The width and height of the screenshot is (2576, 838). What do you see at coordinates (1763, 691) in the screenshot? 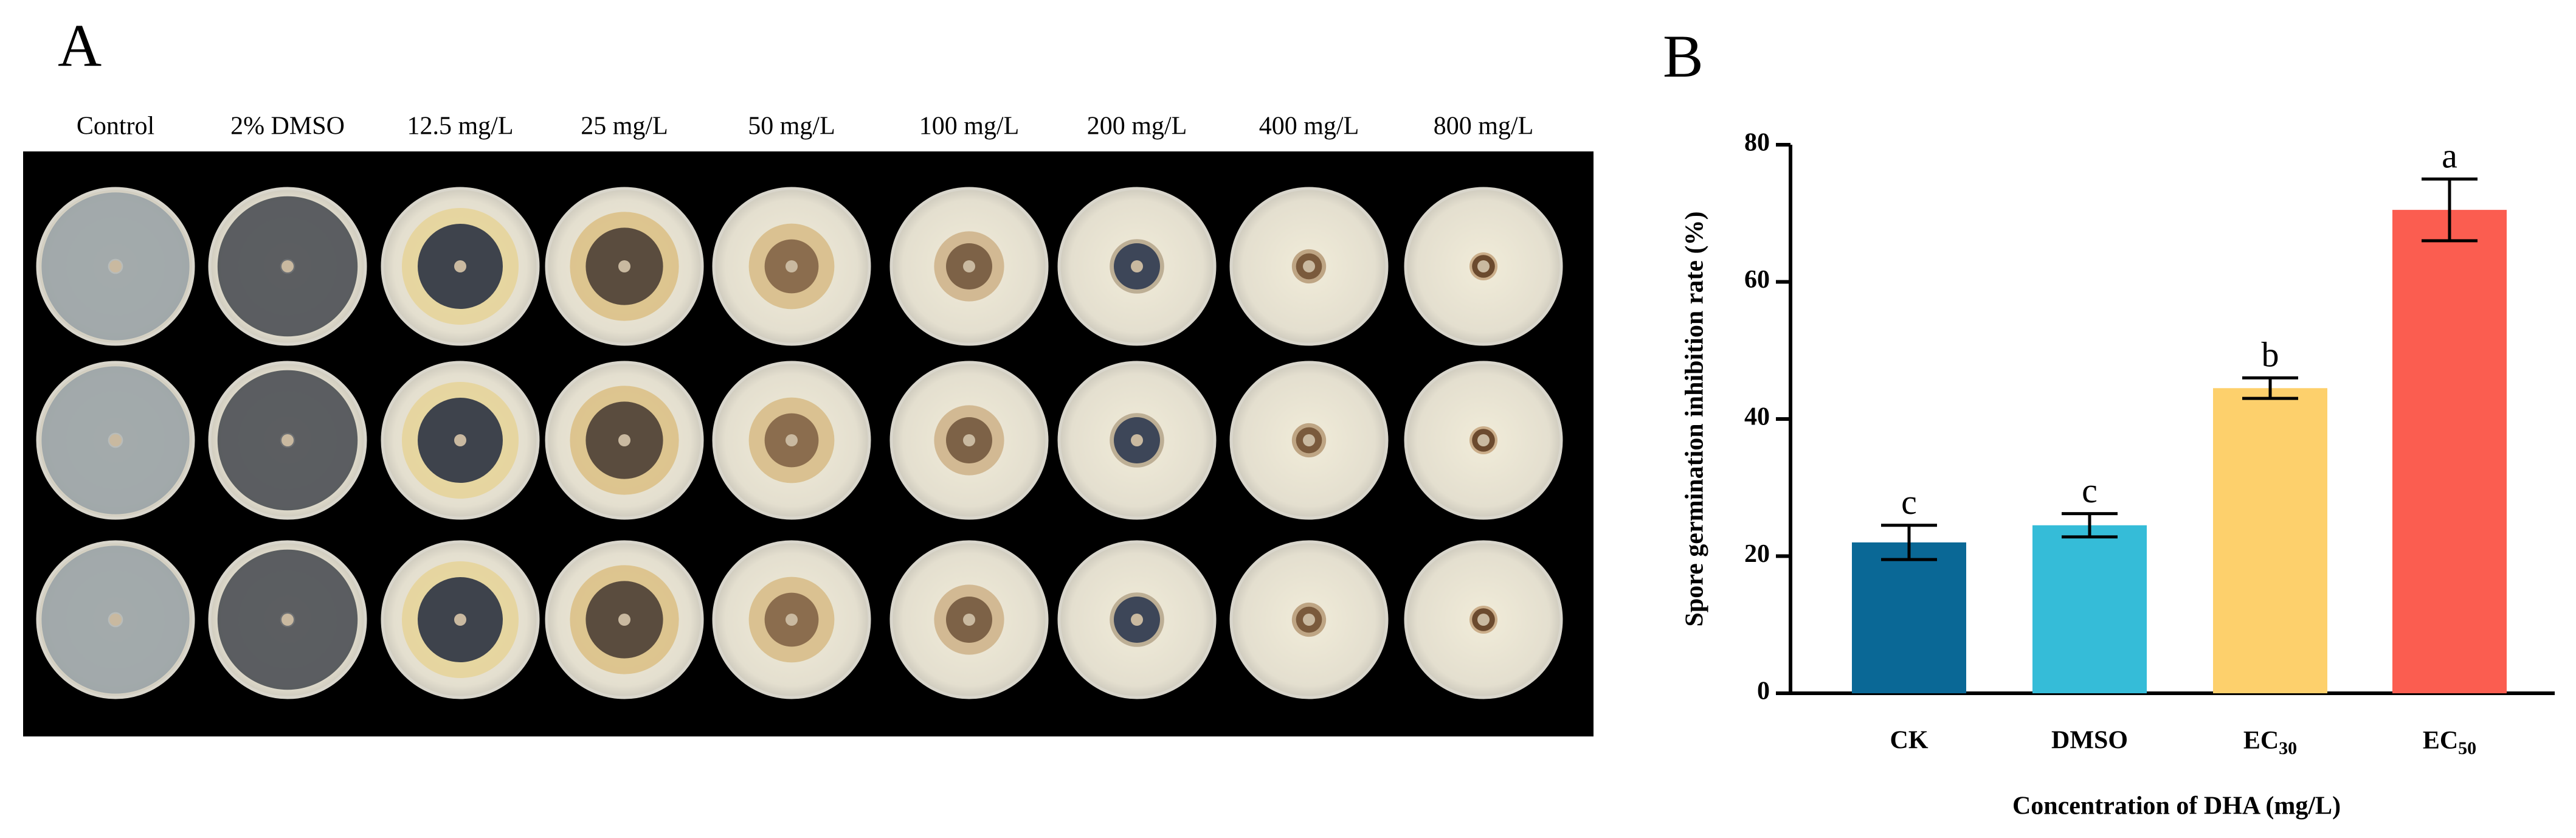
I see `y-tick-label: 0` at bounding box center [1763, 691].